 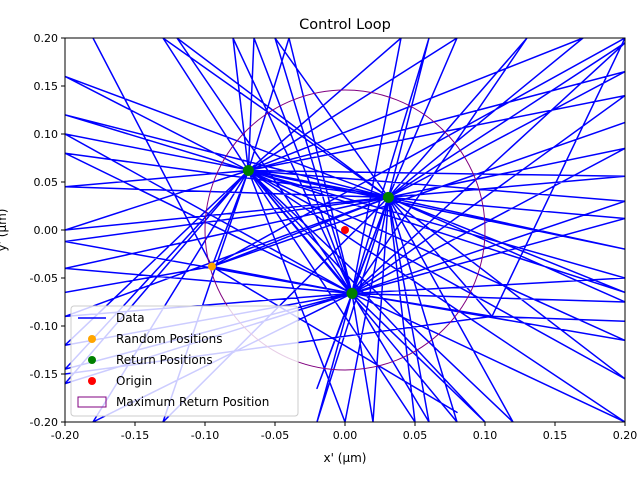 I want to click on x-tick-label: -0.20, so click(x=65, y=435).